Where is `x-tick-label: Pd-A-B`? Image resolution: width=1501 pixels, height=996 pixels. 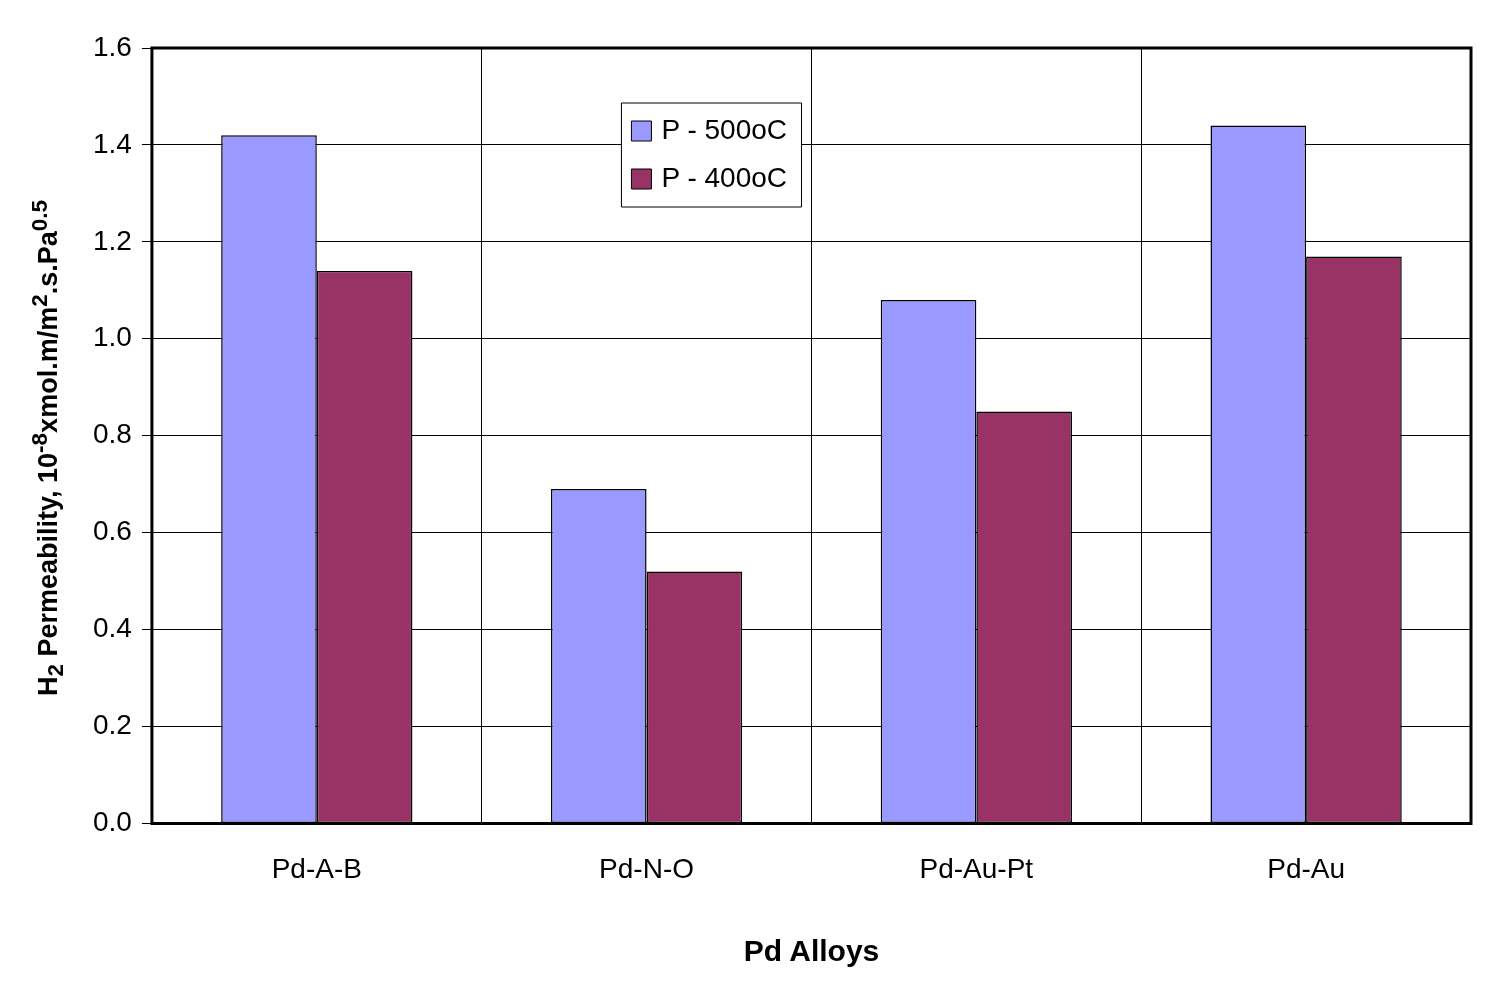
x-tick-label: Pd-A-B is located at coordinates (316, 868).